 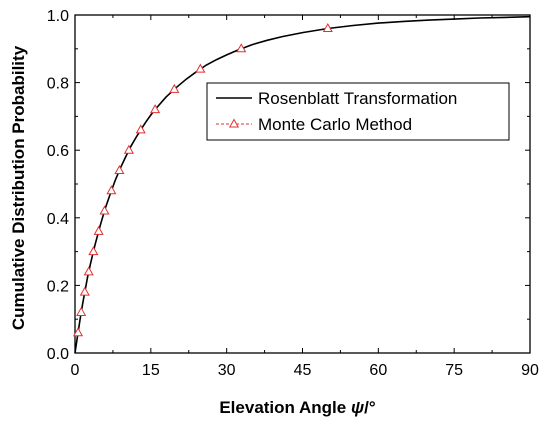 What do you see at coordinates (454, 370) in the screenshot?
I see `x-tick-label: 75` at bounding box center [454, 370].